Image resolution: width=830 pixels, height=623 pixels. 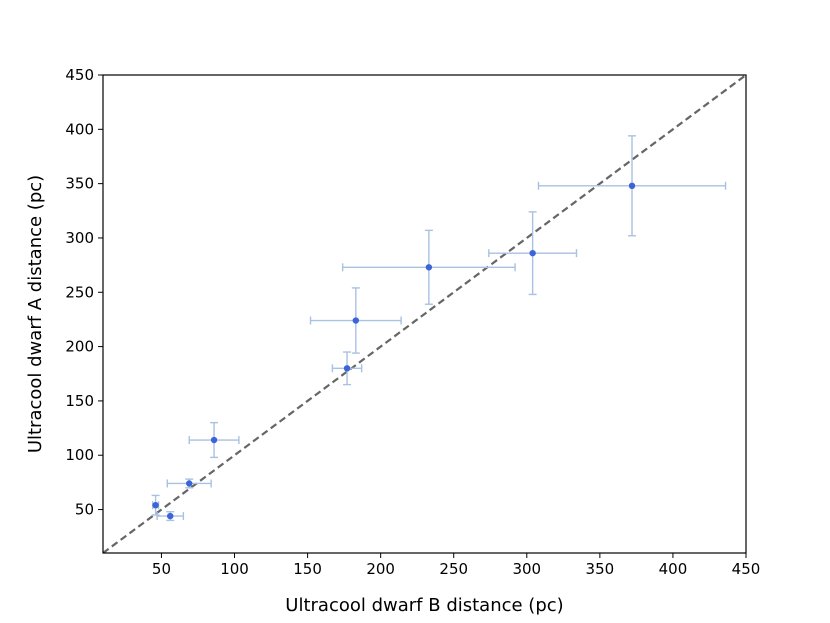 I want to click on x-tick-label: 300, so click(x=526, y=569).